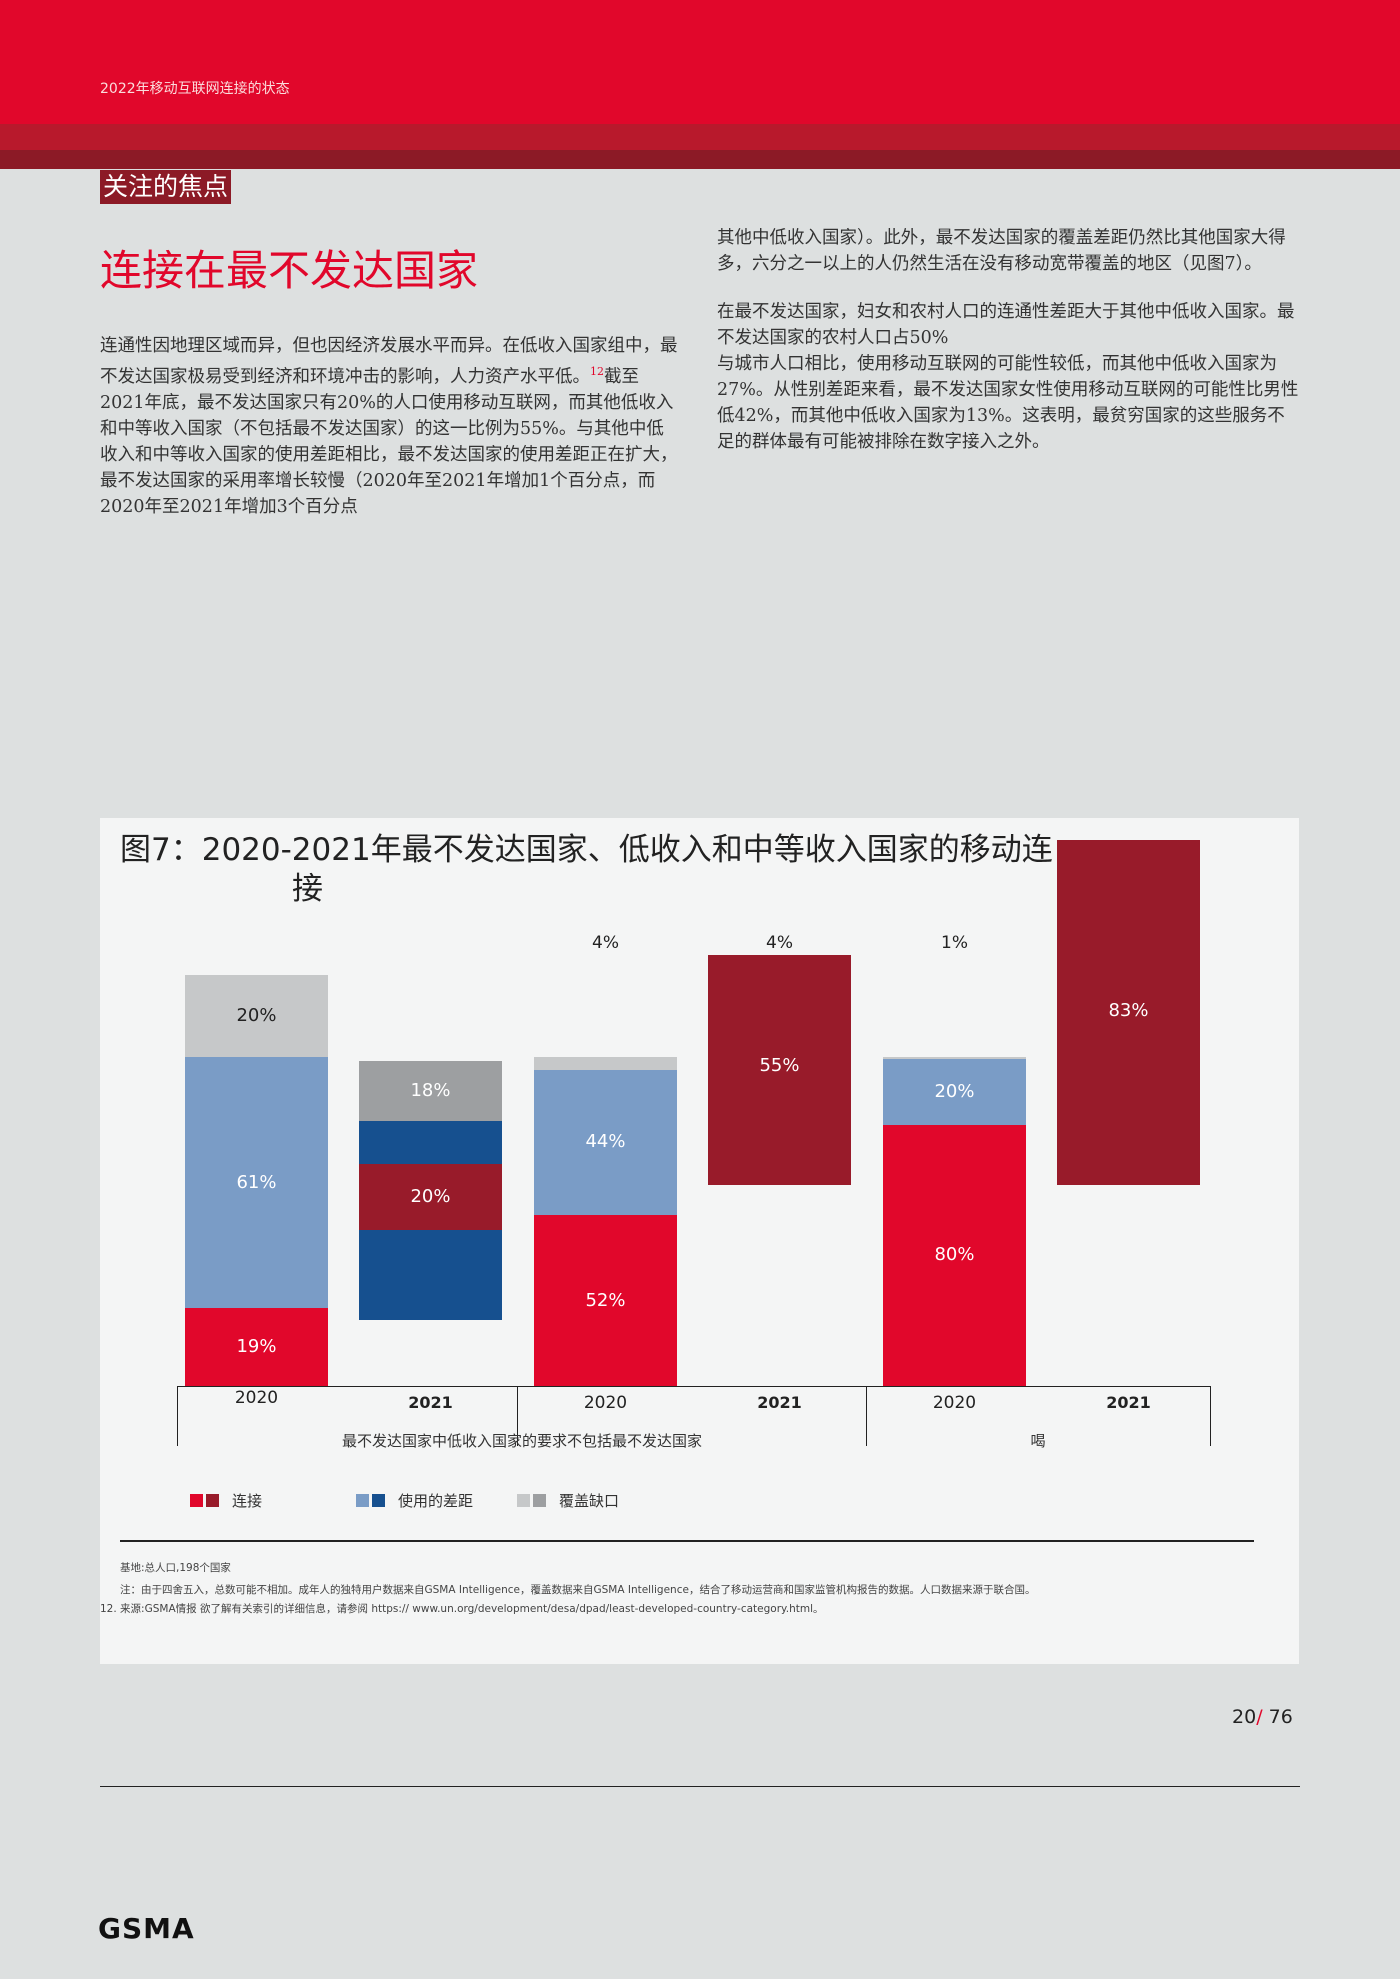 The width and height of the screenshot is (1400, 1979). I want to click on bar-segment-coverage: 20%, so click(256, 1016).